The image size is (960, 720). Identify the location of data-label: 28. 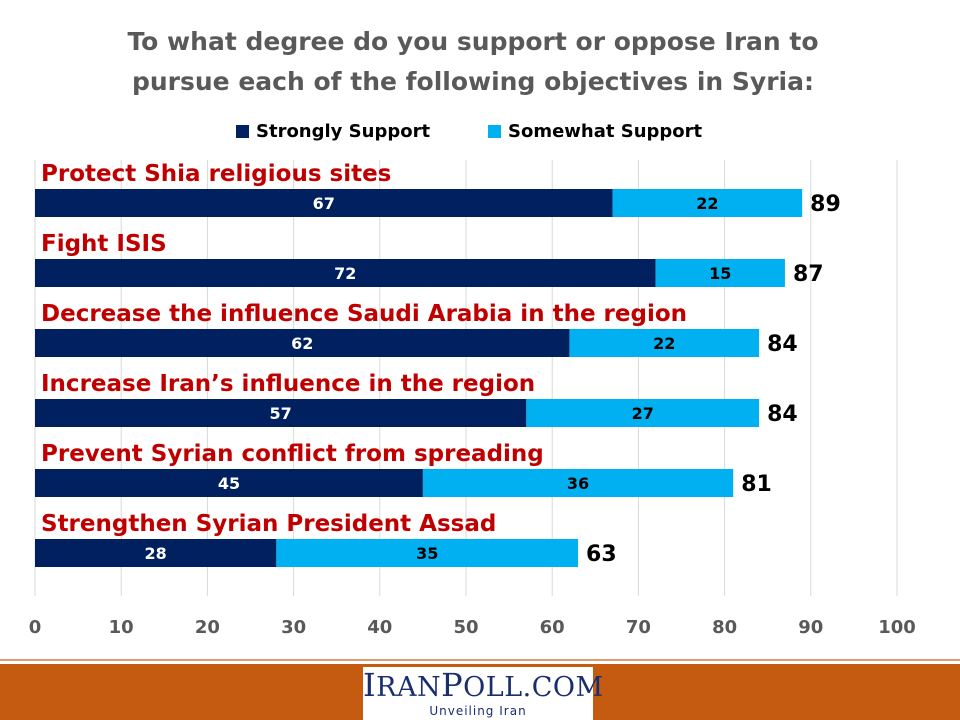
(156, 553).